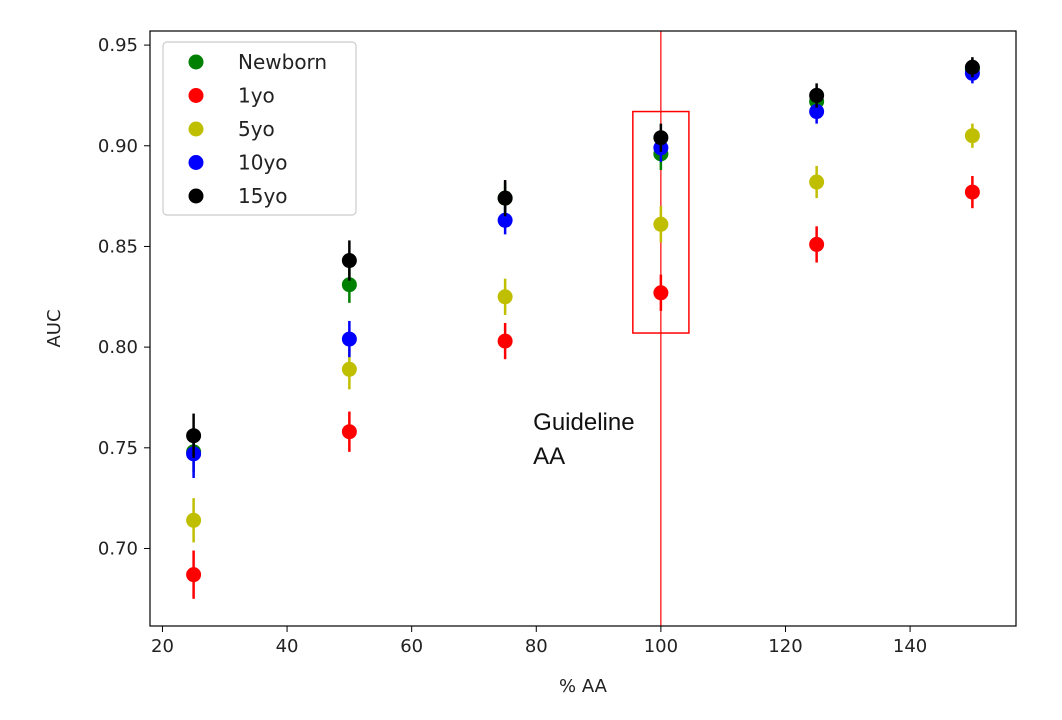 This screenshot has width=1062, height=720. What do you see at coordinates (785, 646) in the screenshot?
I see `x-tick-label: 120` at bounding box center [785, 646].